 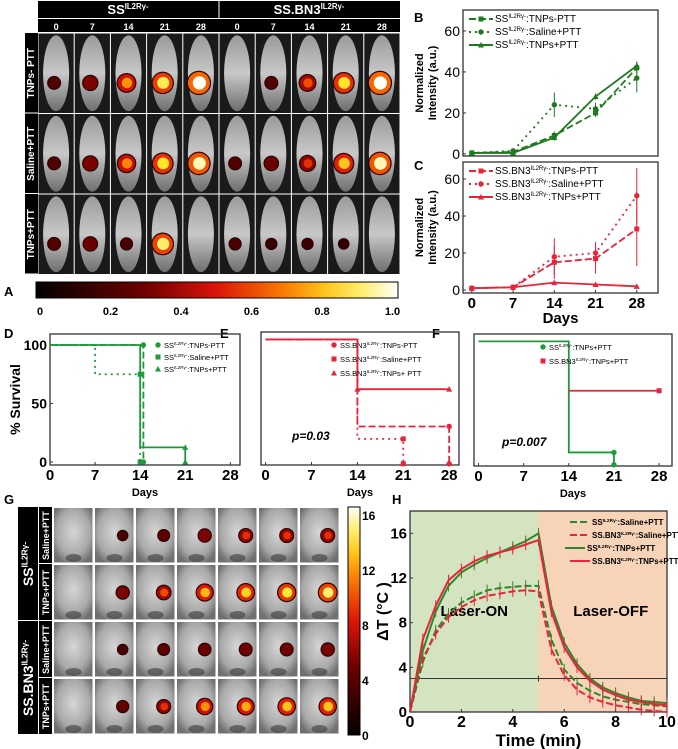 I want to click on p-value: p=0.007, so click(x=524, y=442).